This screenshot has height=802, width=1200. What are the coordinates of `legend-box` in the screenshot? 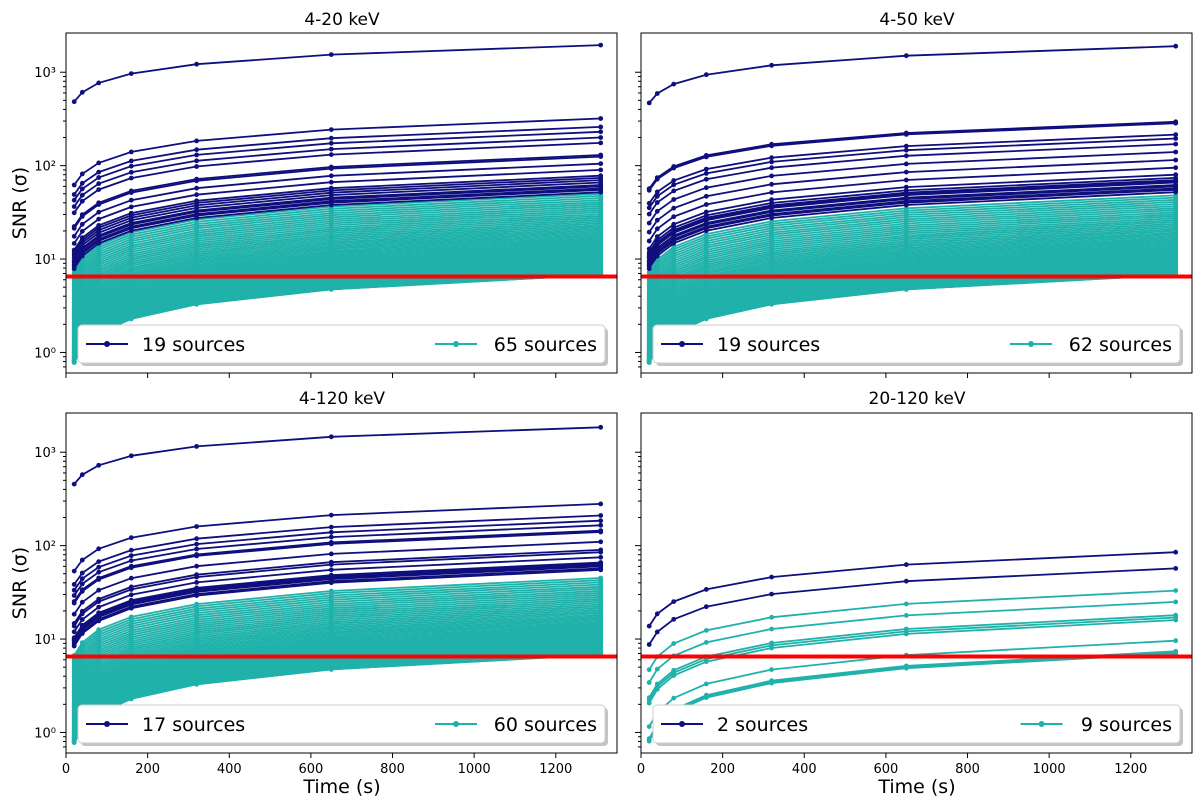 It's located at (916, 724).